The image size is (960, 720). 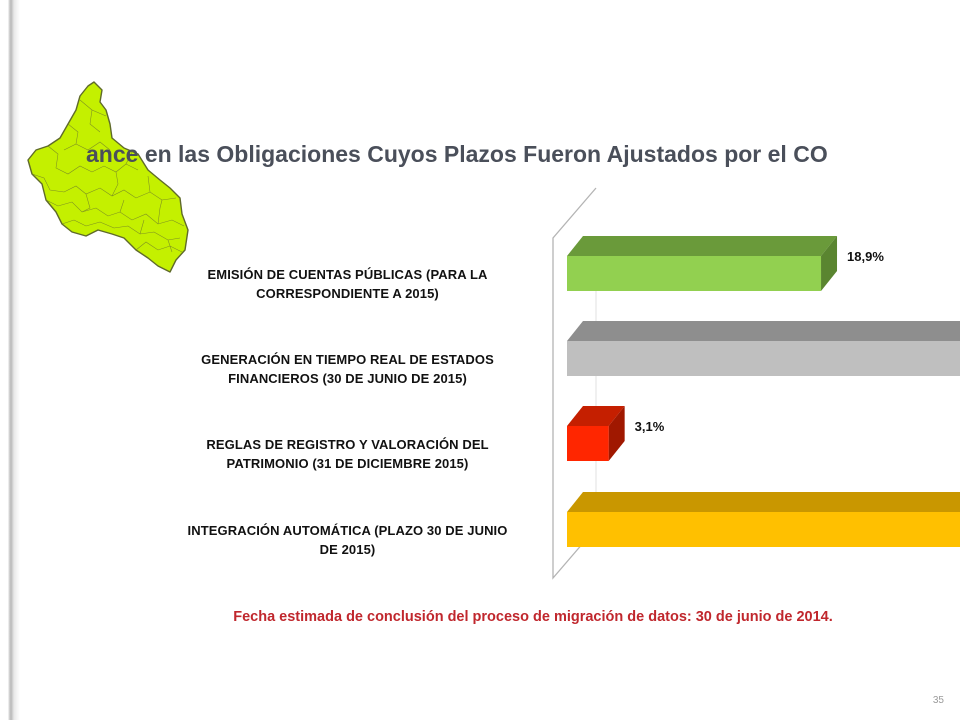 I want to click on category-label-line: PATRIMONIO (31 DE DICIEMBRE 2015), so click(x=347, y=463).